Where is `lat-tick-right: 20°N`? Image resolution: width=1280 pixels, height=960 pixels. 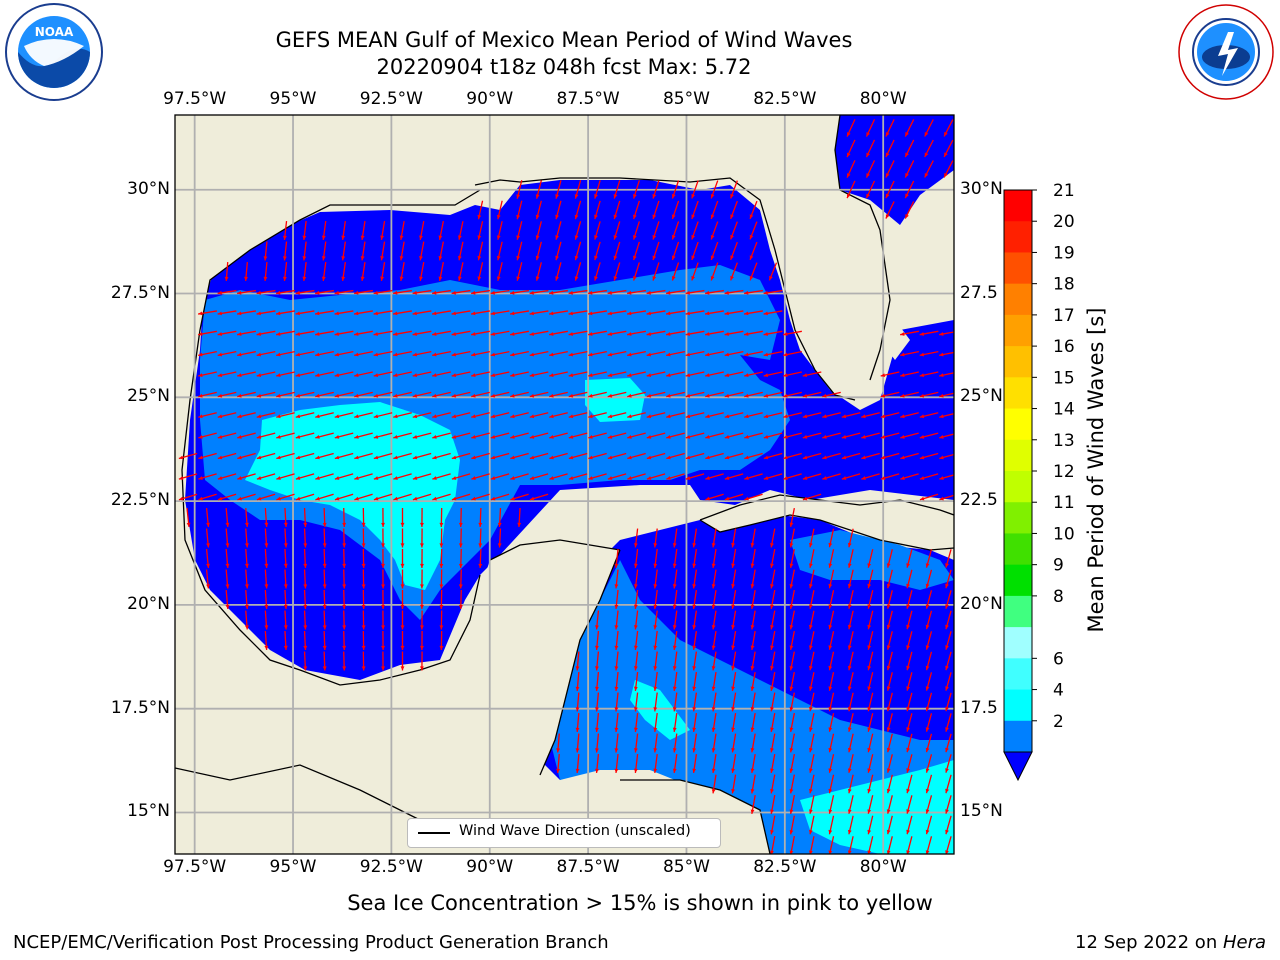
lat-tick-right: 20°N is located at coordinates (981, 603).